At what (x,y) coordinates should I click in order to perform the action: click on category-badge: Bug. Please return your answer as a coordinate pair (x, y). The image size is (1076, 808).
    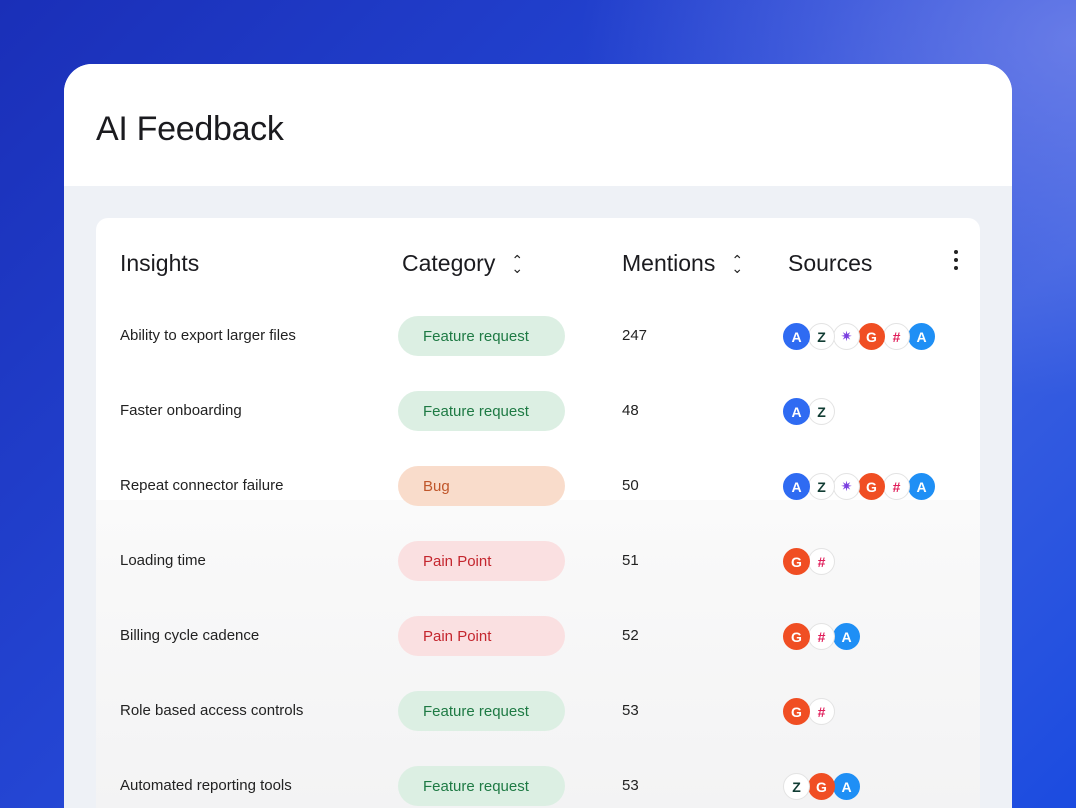
    Looking at the image, I should click on (481, 486).